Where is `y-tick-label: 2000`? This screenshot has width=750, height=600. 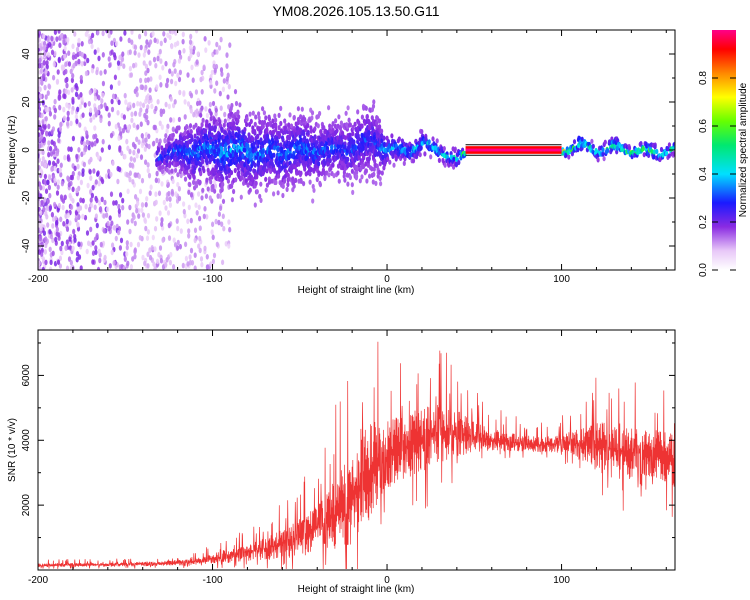
y-tick-label: 2000 is located at coordinates (26, 505).